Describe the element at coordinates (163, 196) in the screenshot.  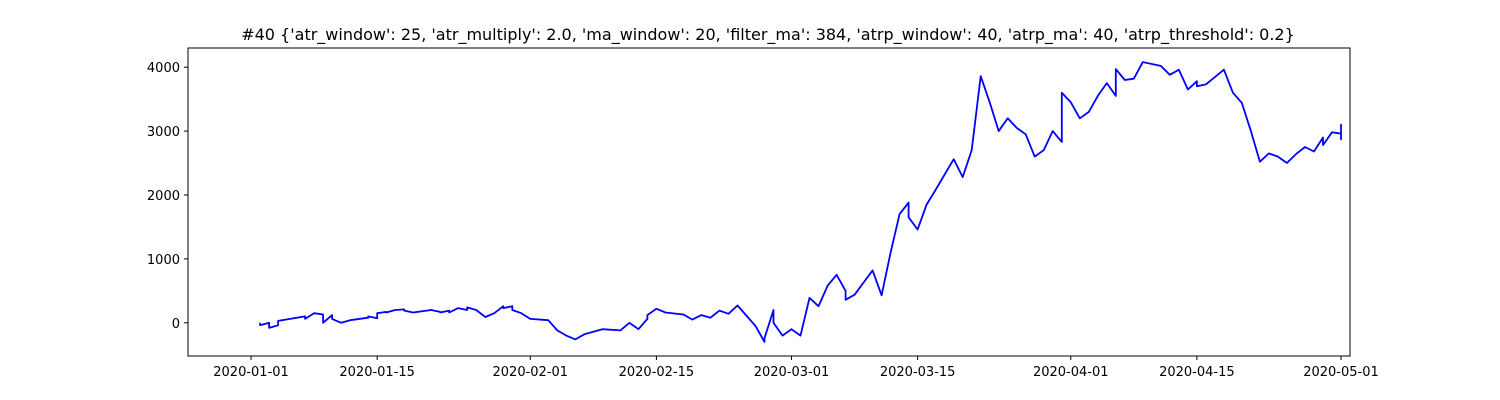
I see `y-tick-label: 2000` at that location.